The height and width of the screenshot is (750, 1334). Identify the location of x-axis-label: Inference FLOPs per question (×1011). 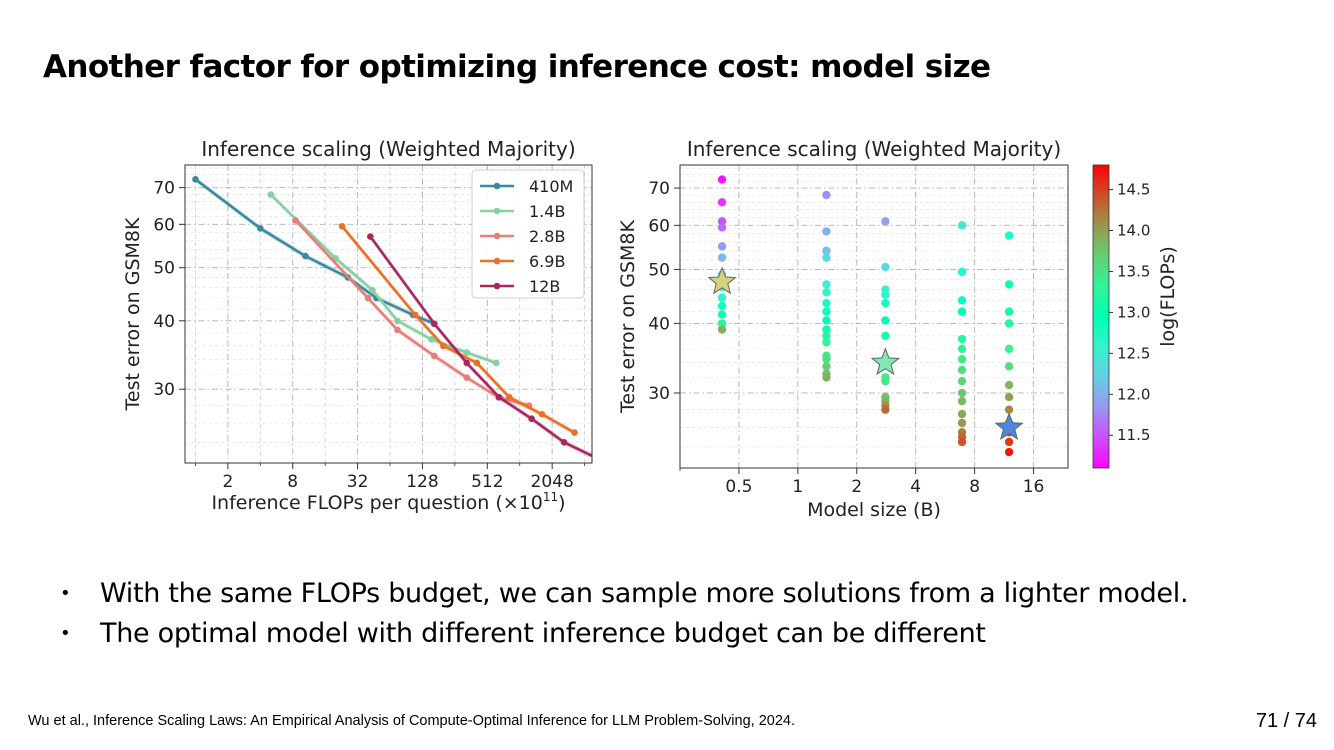
(388, 502).